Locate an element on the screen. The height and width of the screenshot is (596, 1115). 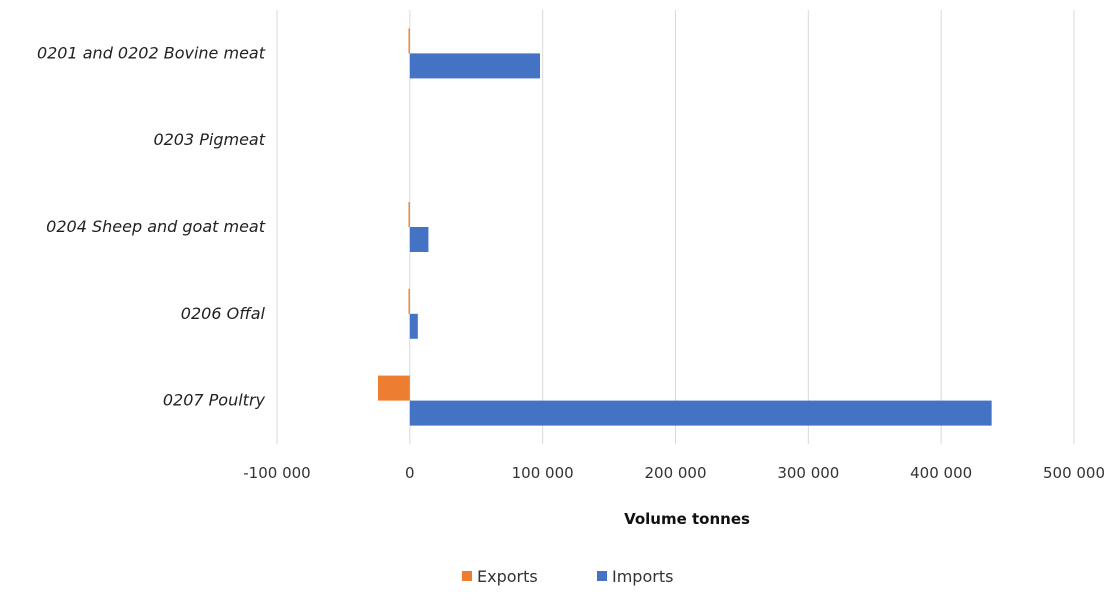
x-tick-label: 500 000 is located at coordinates (1074, 473).